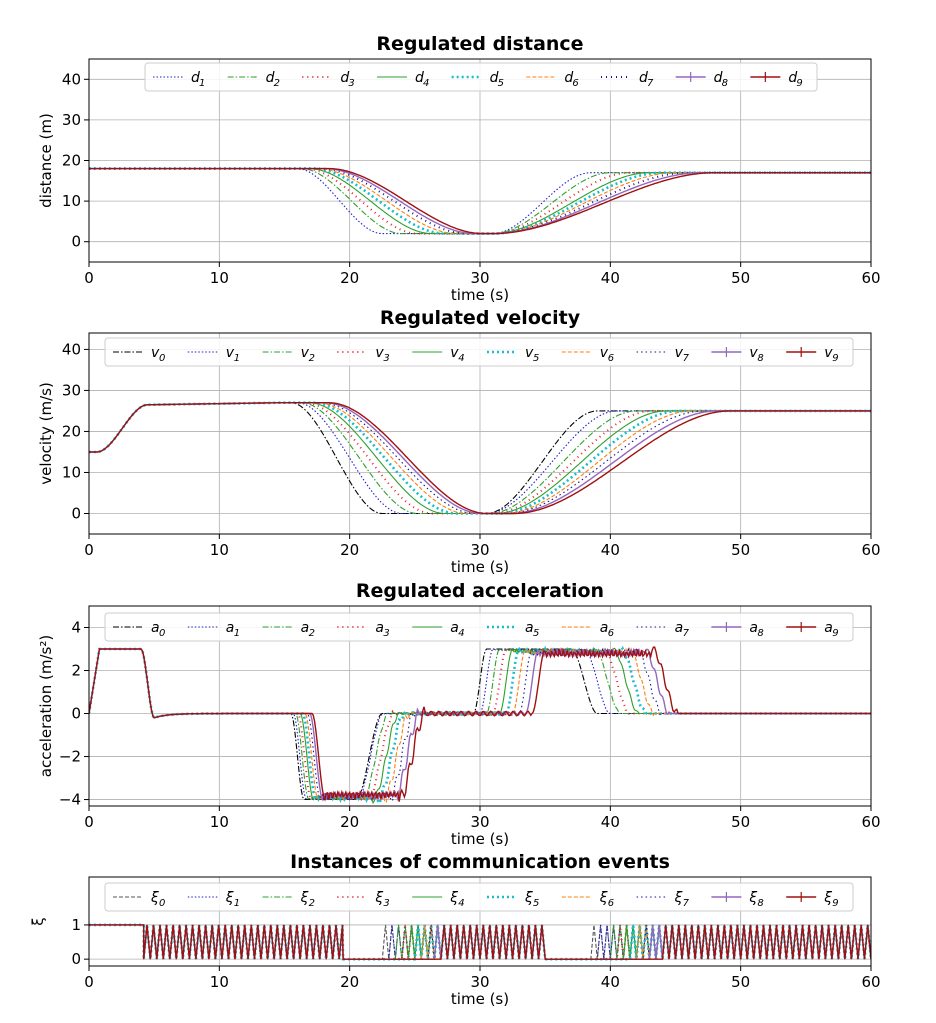  I want to click on x-axis-label: time (s), so click(480, 999).